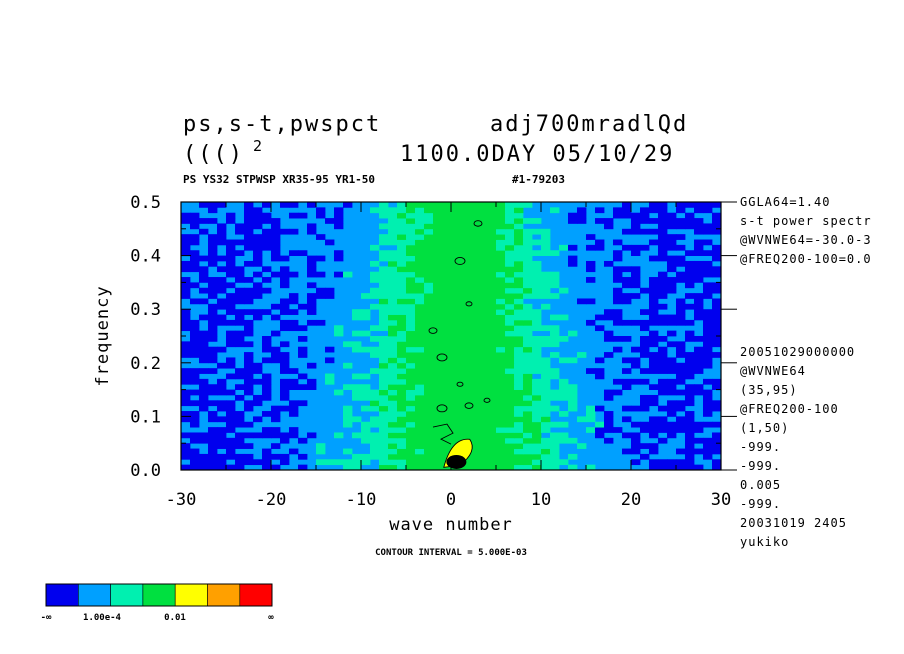 The image size is (904, 654). I want to click on contour-line, so click(469, 405).